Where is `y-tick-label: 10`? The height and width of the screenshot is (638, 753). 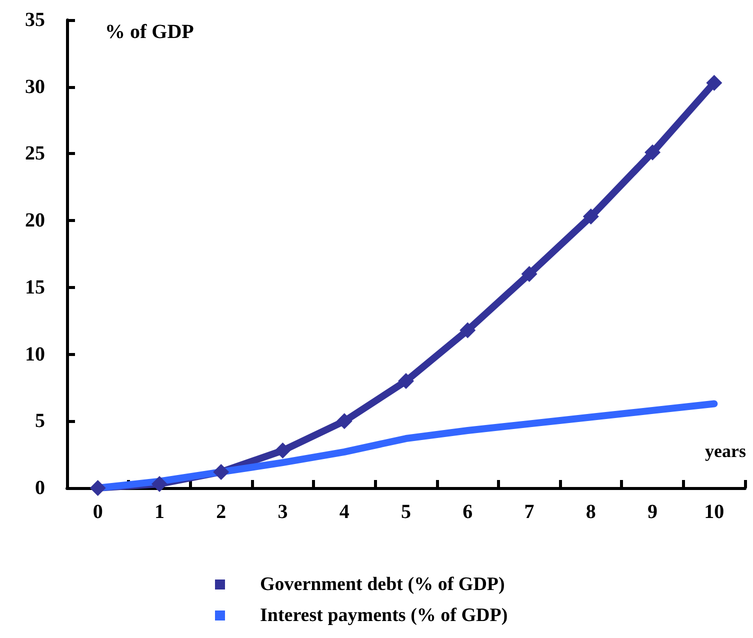
y-tick-label: 10 is located at coordinates (35, 354).